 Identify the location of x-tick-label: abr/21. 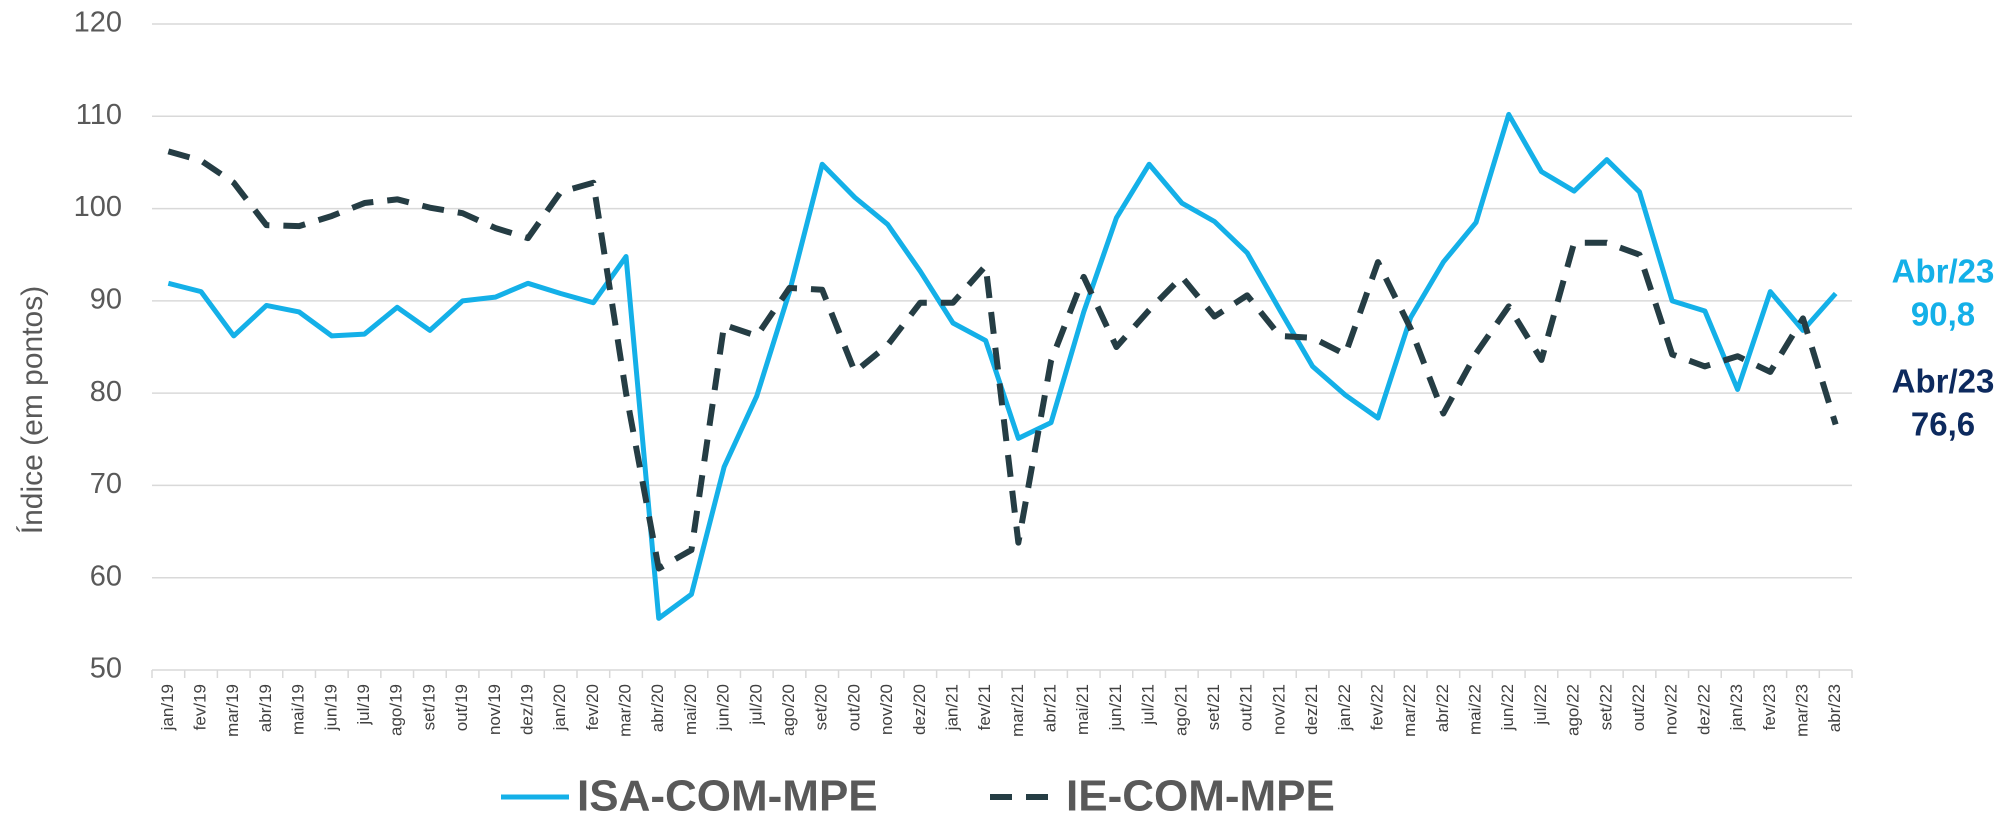
(1050, 708).